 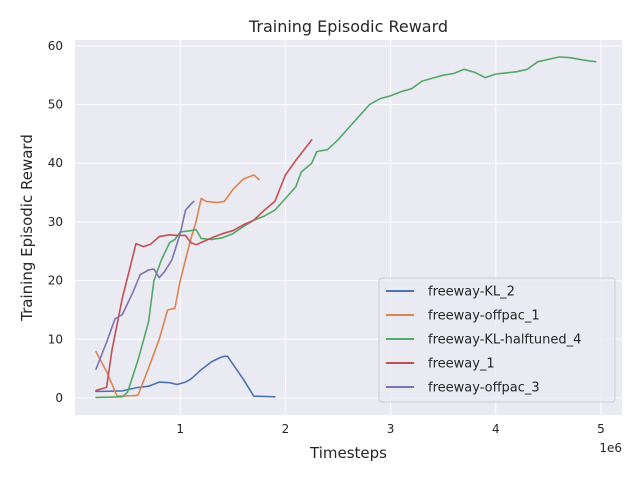 I want to click on x-tick-label: 1, so click(x=180, y=429).